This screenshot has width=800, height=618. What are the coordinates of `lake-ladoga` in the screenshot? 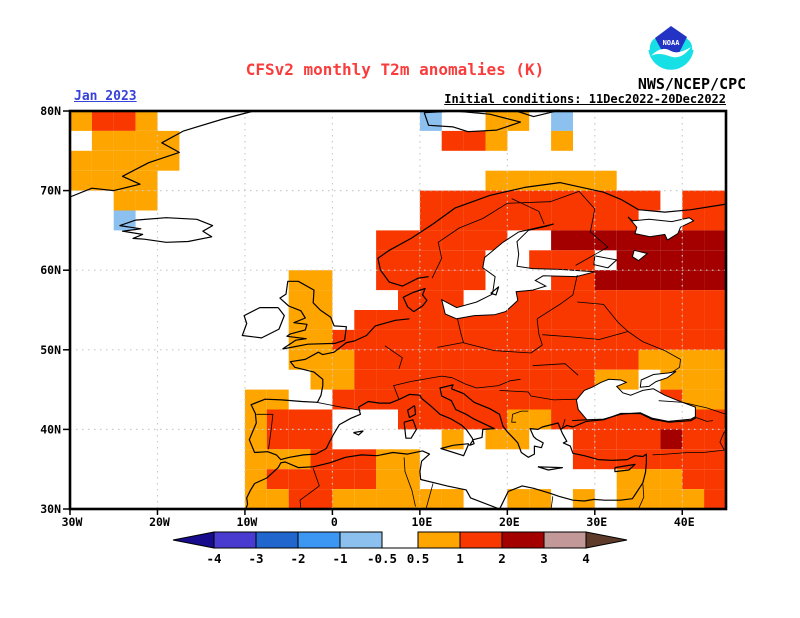 It's located at (605, 262).